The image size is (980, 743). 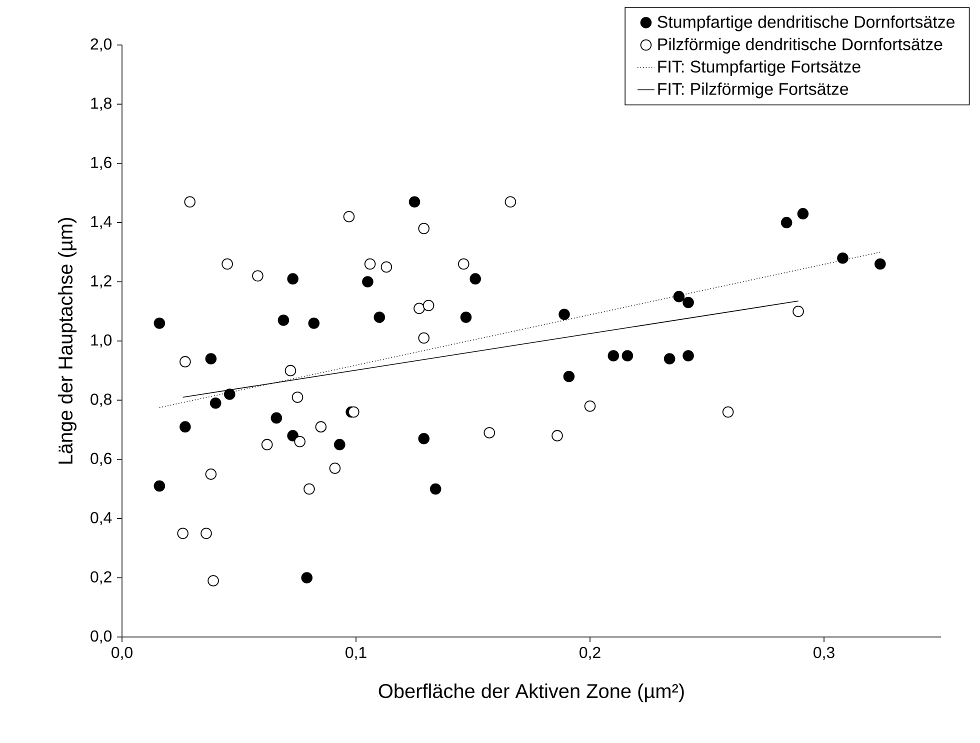 What do you see at coordinates (356, 653) in the screenshot?
I see `x-tick-label: 0,1` at bounding box center [356, 653].